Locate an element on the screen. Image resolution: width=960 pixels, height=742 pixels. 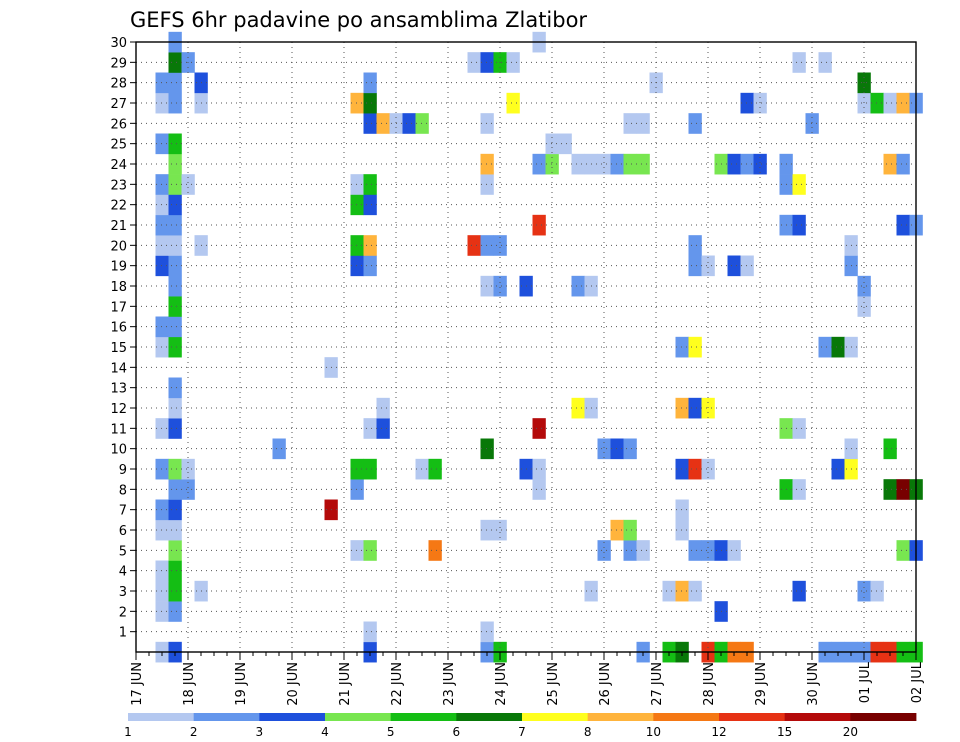
y-tick-label: 10 is located at coordinates (118, 450).